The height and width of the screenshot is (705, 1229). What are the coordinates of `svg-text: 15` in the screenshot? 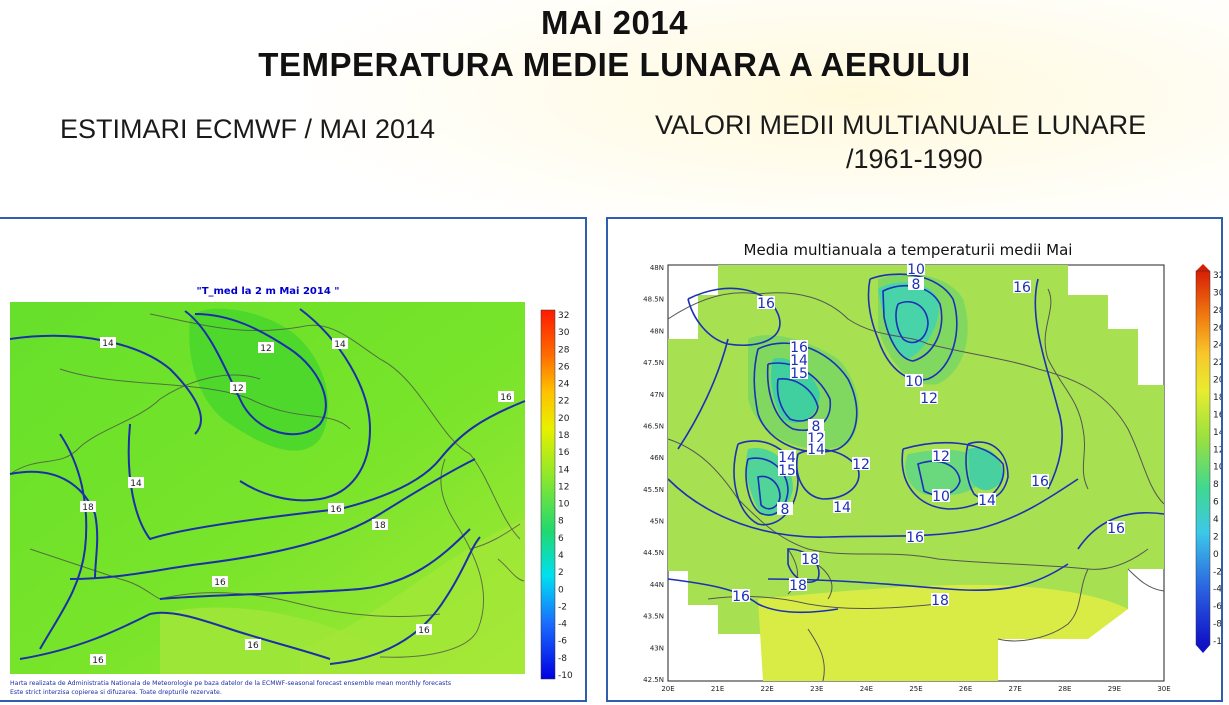 It's located at (787, 471).